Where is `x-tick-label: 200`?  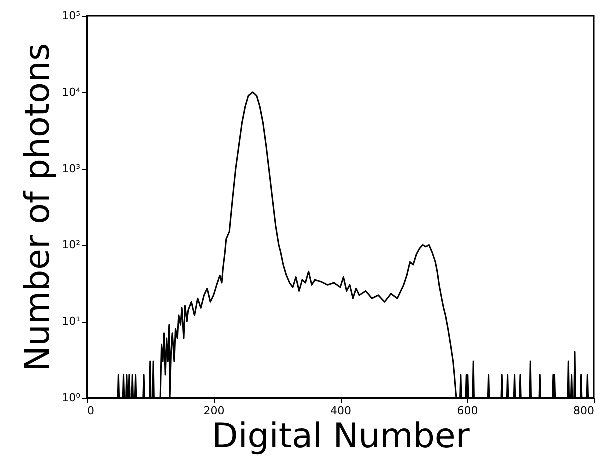
x-tick-label: 200 is located at coordinates (214, 411).